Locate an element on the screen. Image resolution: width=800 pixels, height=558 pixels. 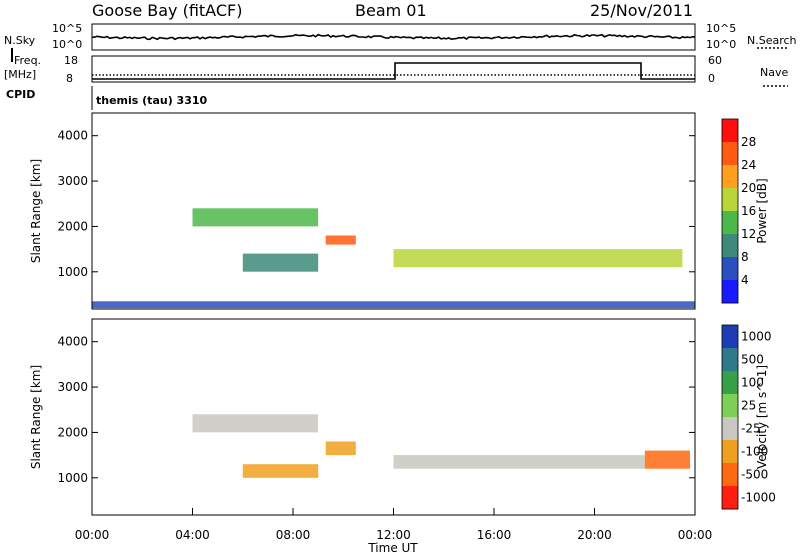
velocity-colorbar-tick: -1000 is located at coordinates (758, 498).